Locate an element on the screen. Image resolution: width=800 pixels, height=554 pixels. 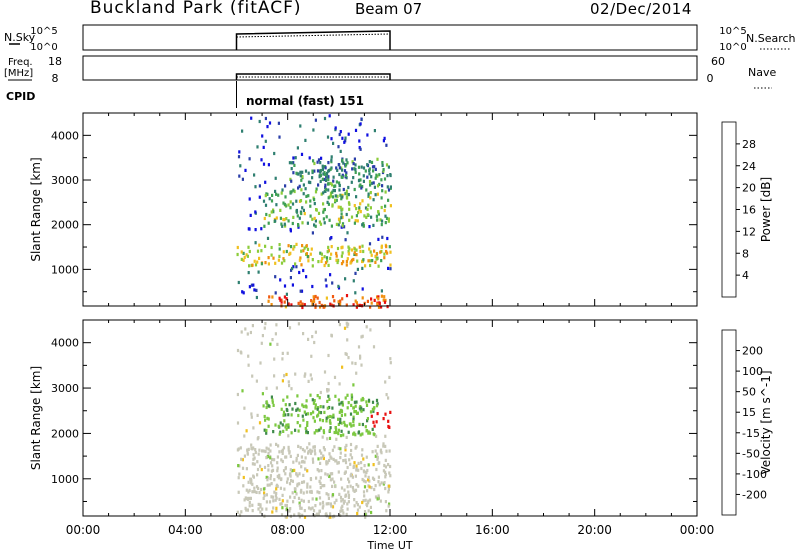
colorbar-tick-label: 28 is located at coordinates (749, 144).